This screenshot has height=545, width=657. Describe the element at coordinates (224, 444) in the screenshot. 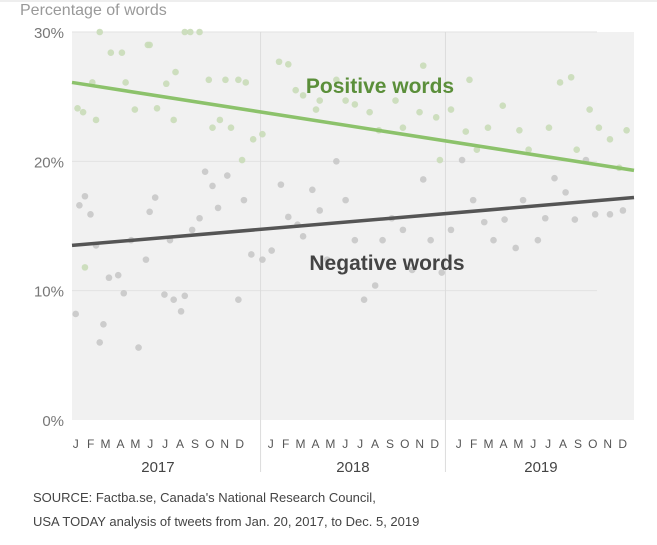

I see `x-month-label: N` at that location.